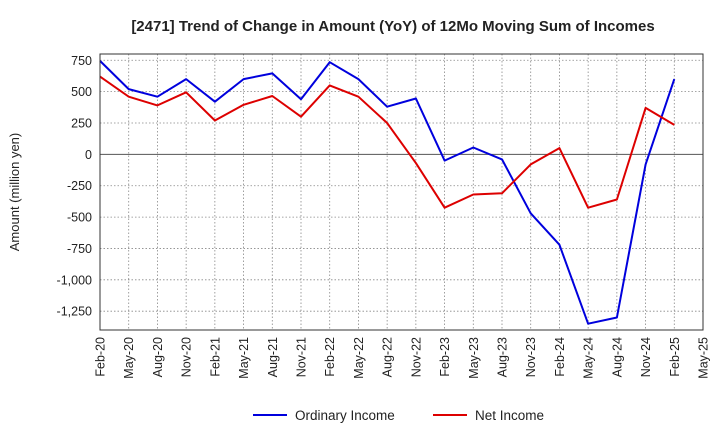 The width and height of the screenshot is (720, 440). I want to click on x-tick-label: Feb-25, so click(675, 357).